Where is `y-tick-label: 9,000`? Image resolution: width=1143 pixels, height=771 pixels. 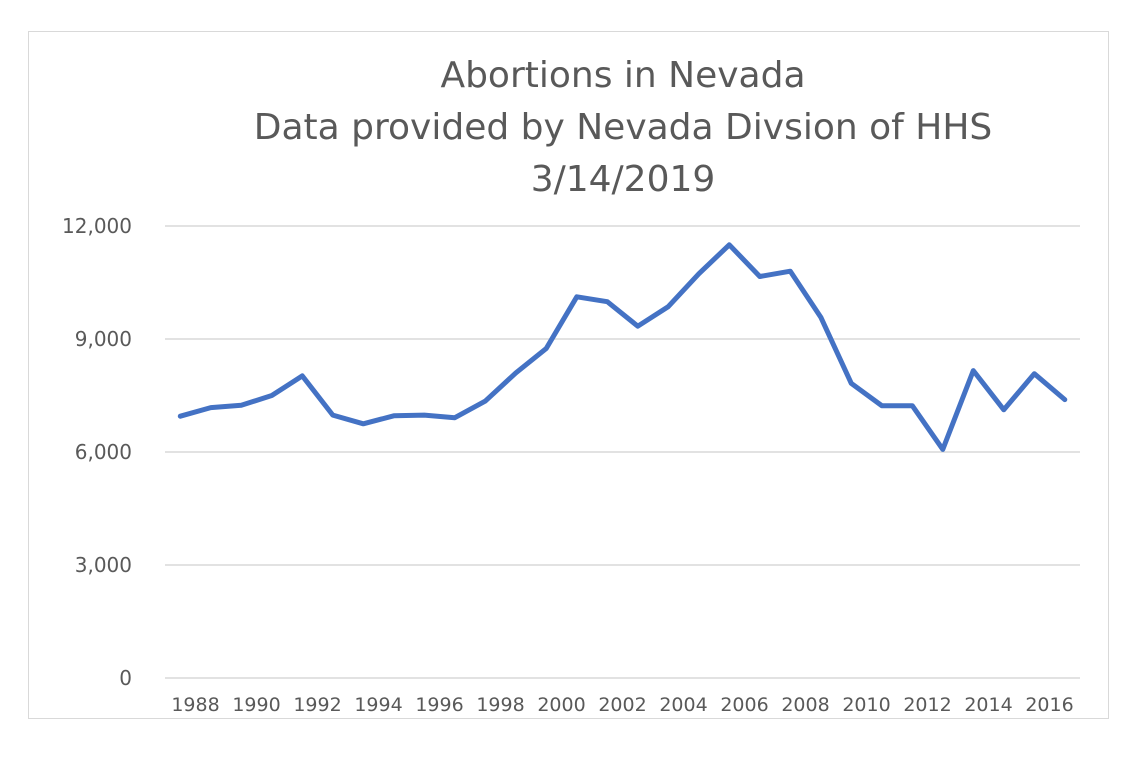 y-tick-label: 9,000 is located at coordinates (103, 339).